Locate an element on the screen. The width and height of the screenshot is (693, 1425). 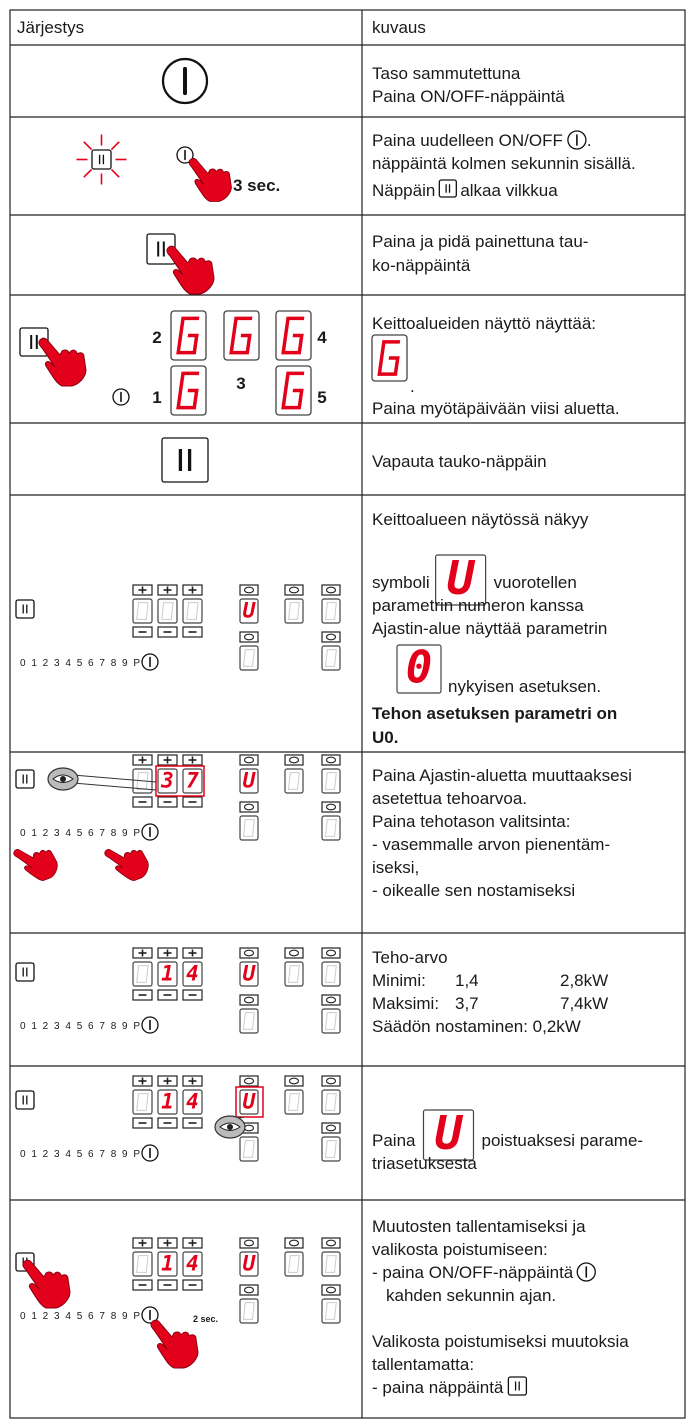
text: Paina ja pidä painettuna tau- is located at coordinates (480, 241).